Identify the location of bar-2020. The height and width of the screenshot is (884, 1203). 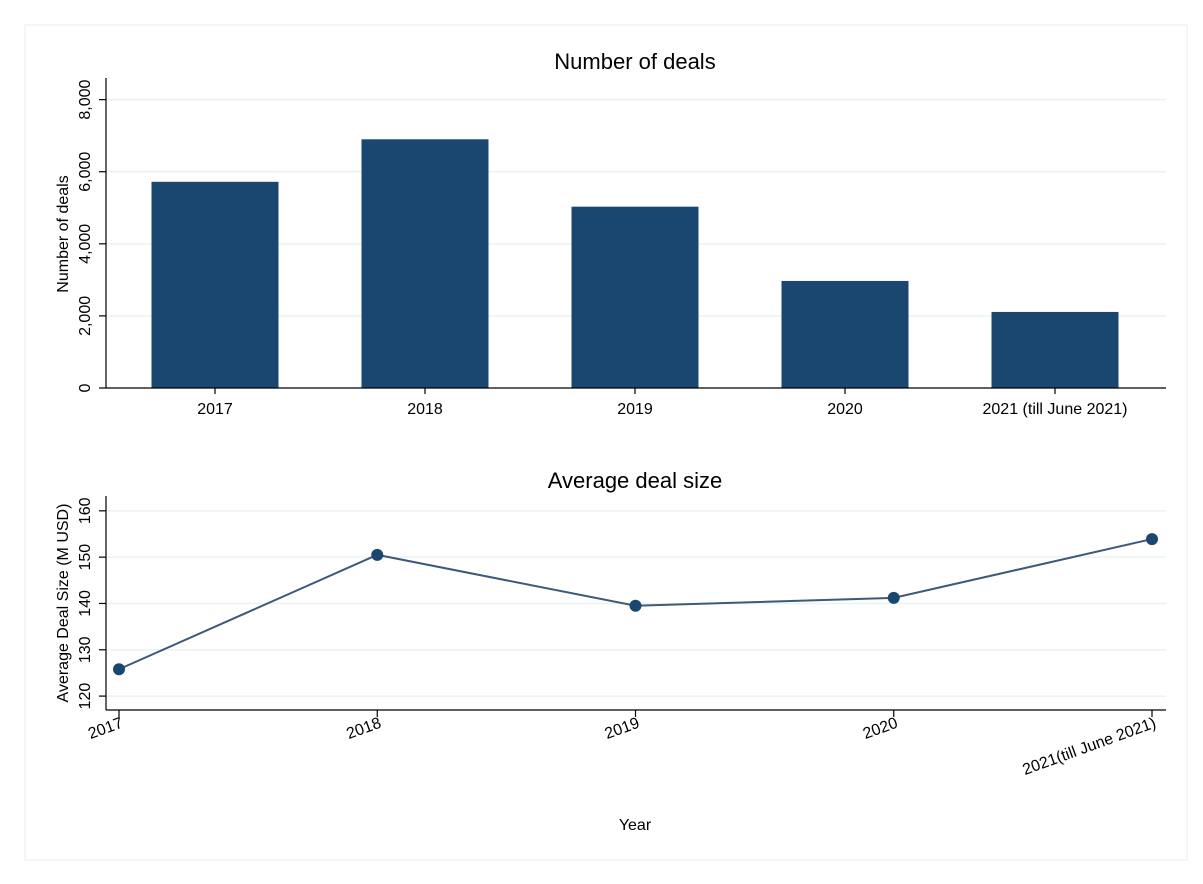
(845, 334).